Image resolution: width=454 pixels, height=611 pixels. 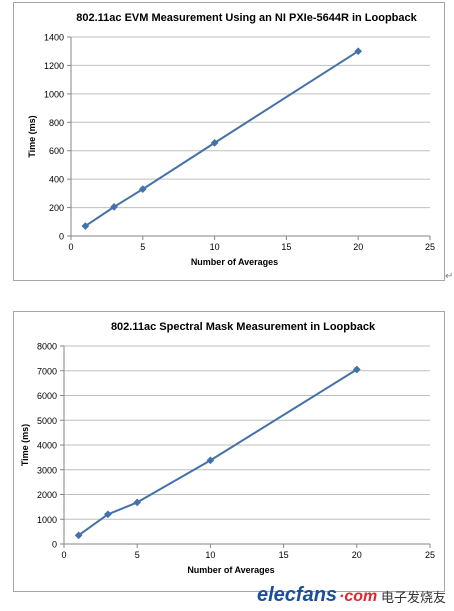 I want to click on y-tick-label: 3000, so click(x=47, y=470).